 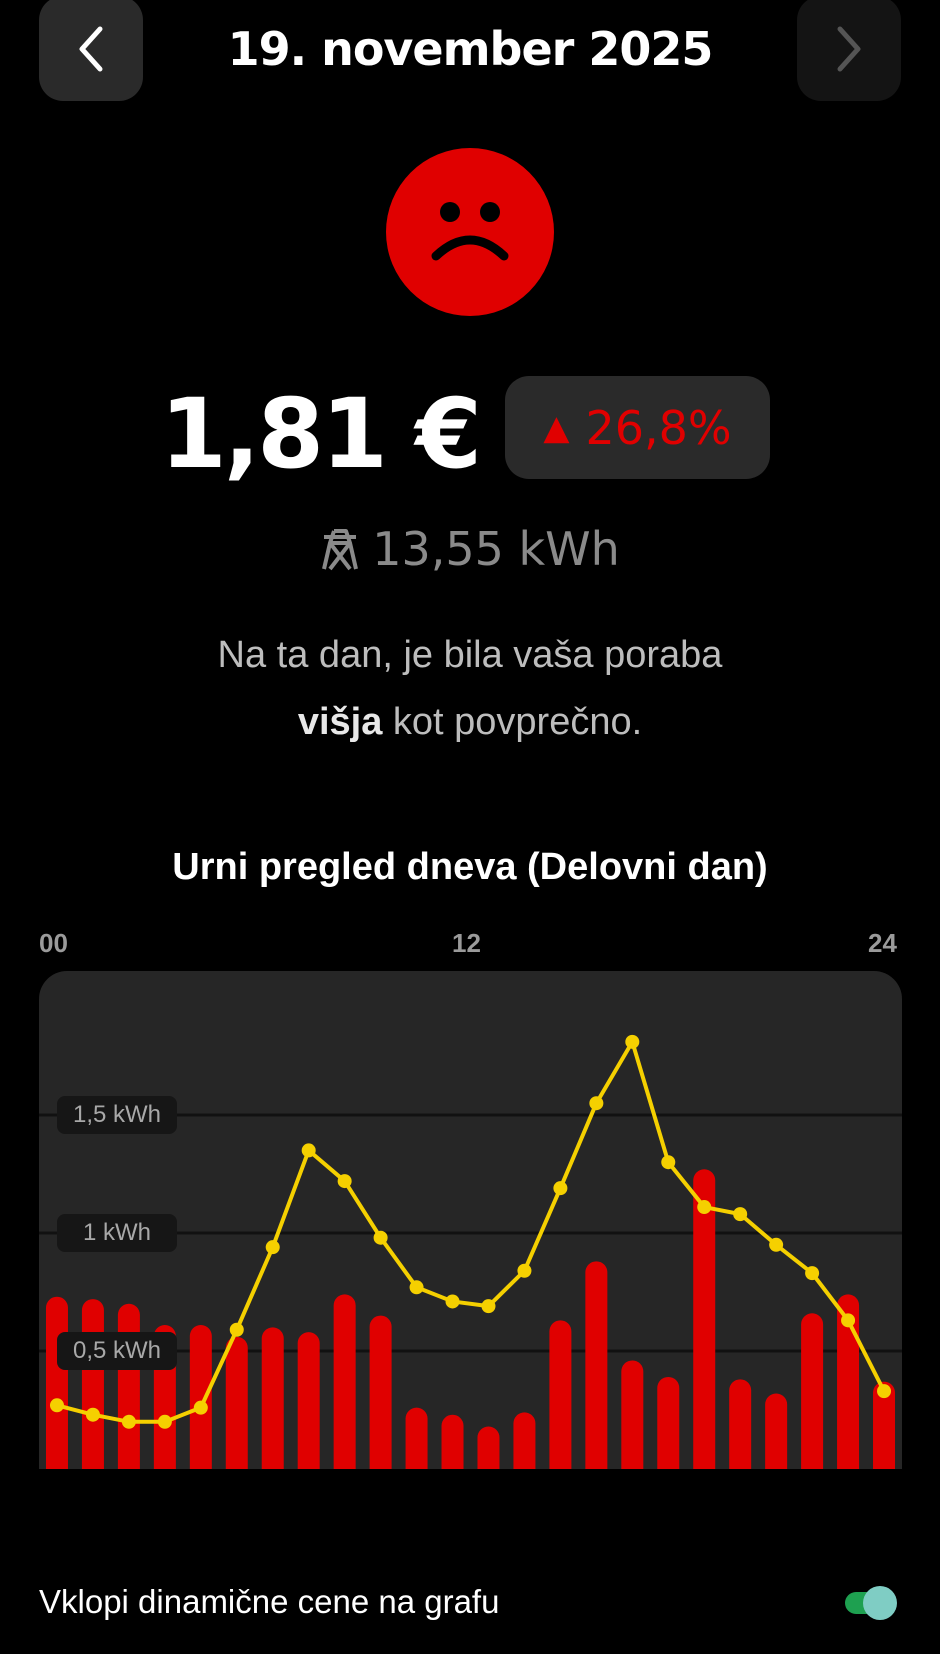 I want to click on toggle-thumb, so click(x=880, y=1603).